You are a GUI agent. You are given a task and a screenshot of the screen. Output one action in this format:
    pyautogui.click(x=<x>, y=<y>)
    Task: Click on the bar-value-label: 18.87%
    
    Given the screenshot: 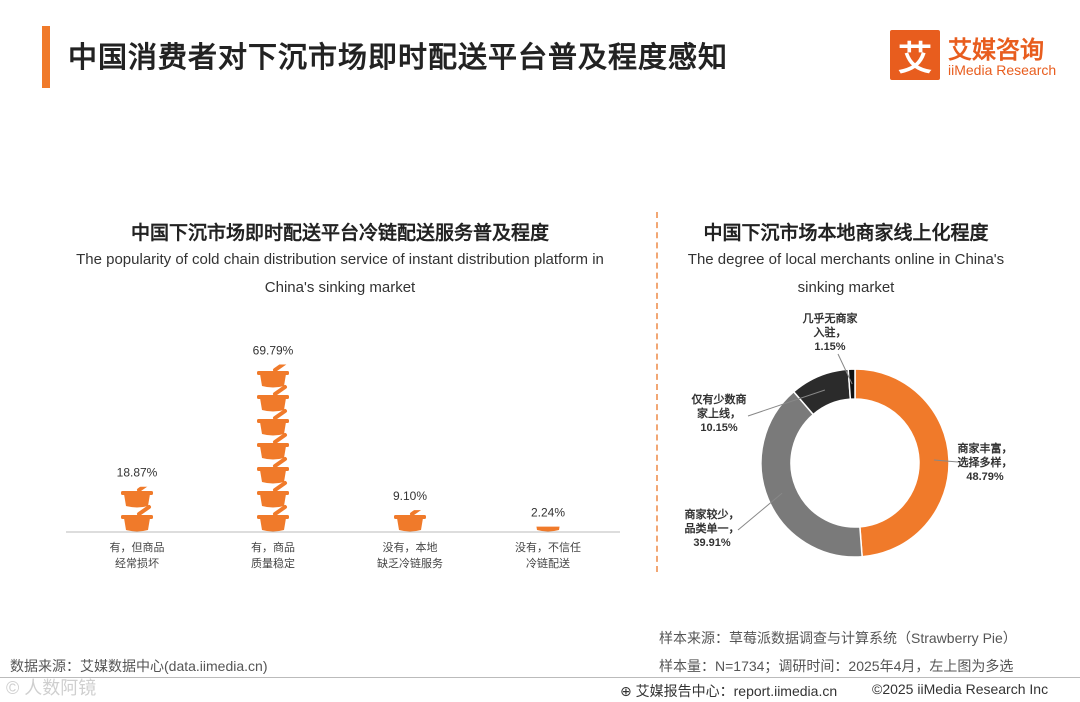 What is the action you would take?
    pyautogui.click(x=137, y=473)
    